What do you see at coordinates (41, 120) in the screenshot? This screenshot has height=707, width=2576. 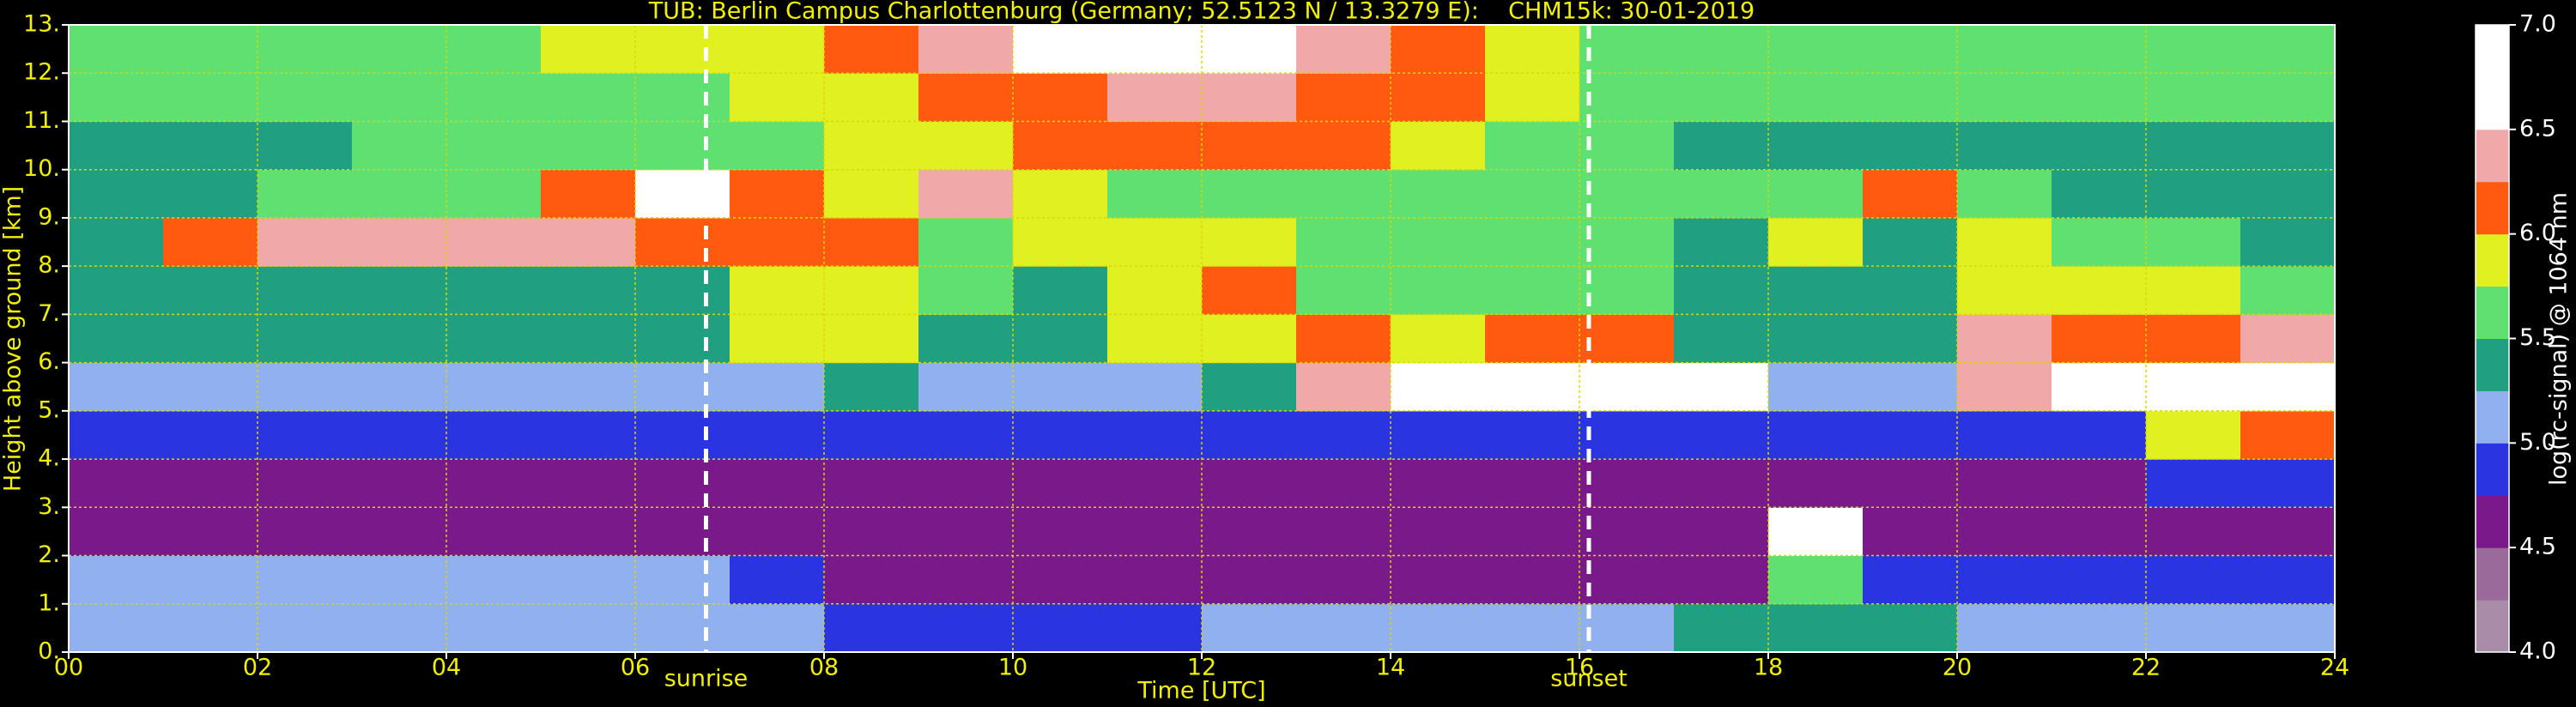 I see `y-tick-label: 11.` at bounding box center [41, 120].